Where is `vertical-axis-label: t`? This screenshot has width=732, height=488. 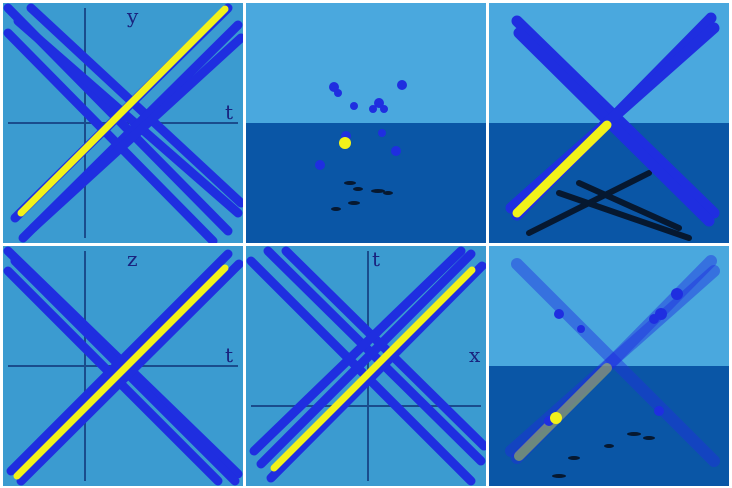 vertical-axis-label: t is located at coordinates (376, 259).